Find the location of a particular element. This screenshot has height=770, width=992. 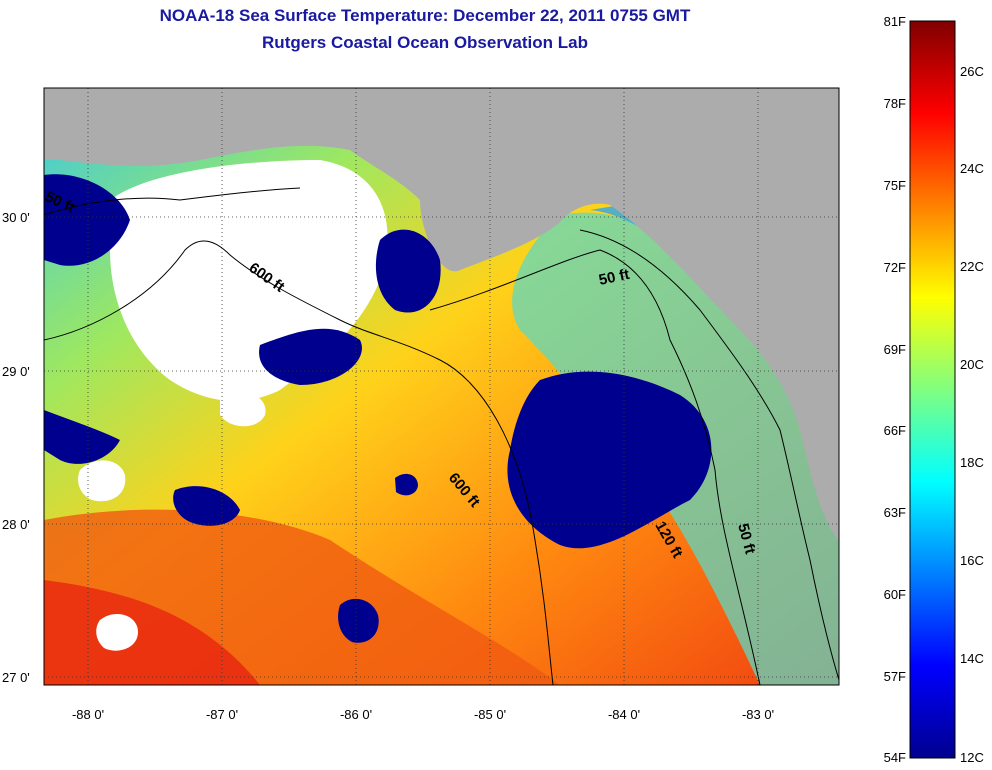

lat-tick-label: 30 0' is located at coordinates (16, 217).